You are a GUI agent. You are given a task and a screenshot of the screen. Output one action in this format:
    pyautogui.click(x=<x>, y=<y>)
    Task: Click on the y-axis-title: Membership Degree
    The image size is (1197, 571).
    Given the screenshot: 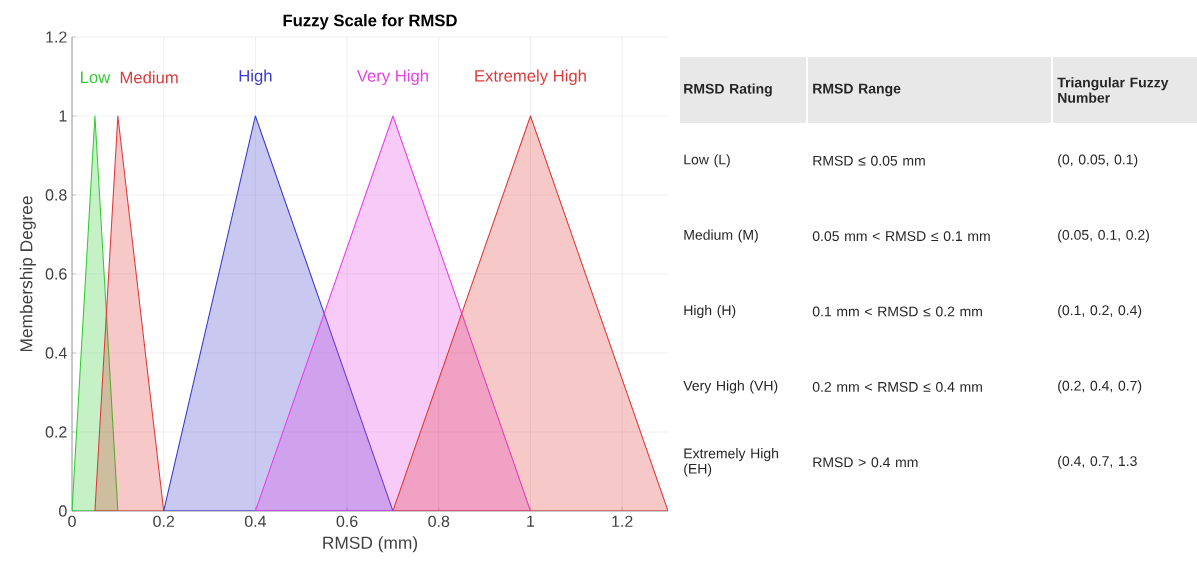 What is the action you would take?
    pyautogui.click(x=27, y=274)
    